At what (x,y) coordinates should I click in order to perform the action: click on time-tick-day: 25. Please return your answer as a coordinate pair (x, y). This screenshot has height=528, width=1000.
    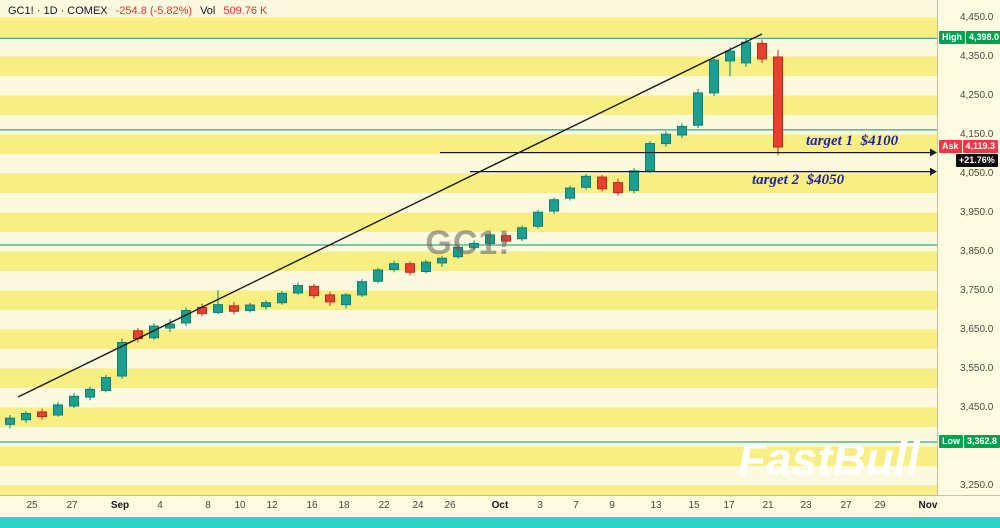
    Looking at the image, I should click on (32, 505).